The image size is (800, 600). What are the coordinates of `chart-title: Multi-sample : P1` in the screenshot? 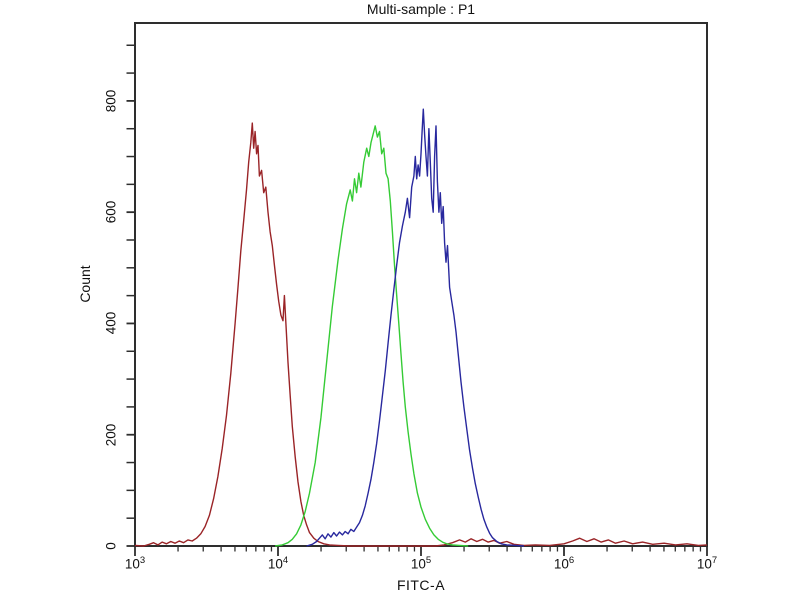 It's located at (421, 9).